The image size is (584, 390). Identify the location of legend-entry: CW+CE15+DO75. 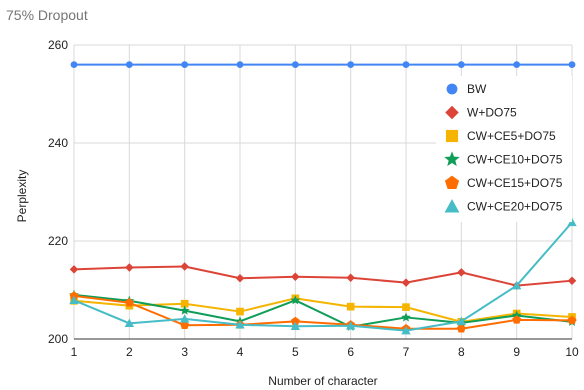
(503, 182).